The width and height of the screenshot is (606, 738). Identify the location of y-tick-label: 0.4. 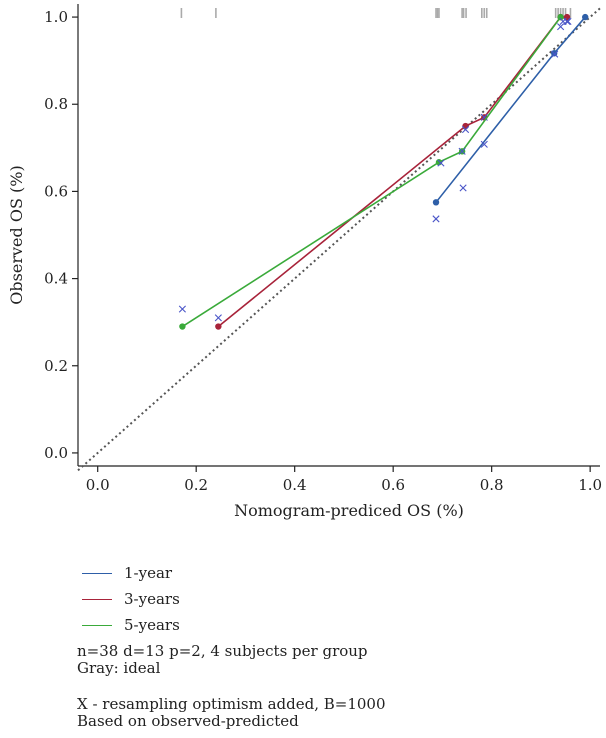
(56, 279).